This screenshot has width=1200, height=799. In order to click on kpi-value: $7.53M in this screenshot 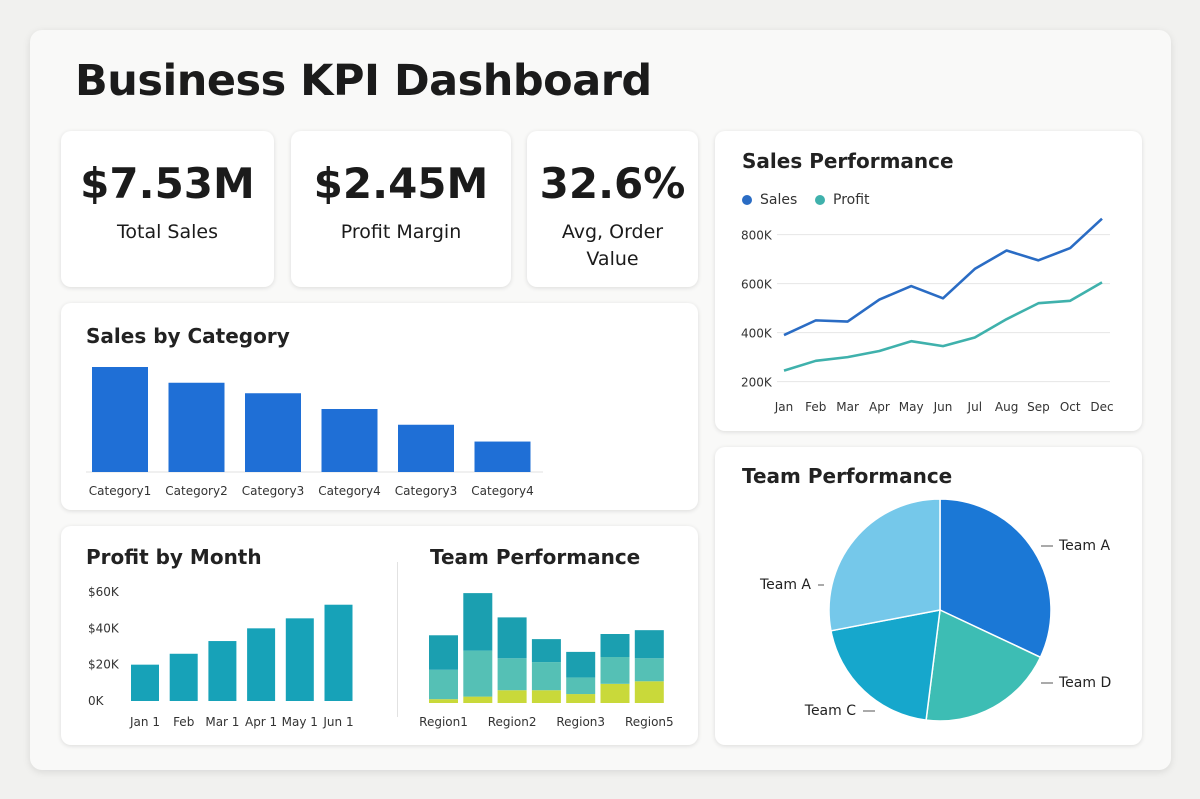, I will do `click(167, 183)`.